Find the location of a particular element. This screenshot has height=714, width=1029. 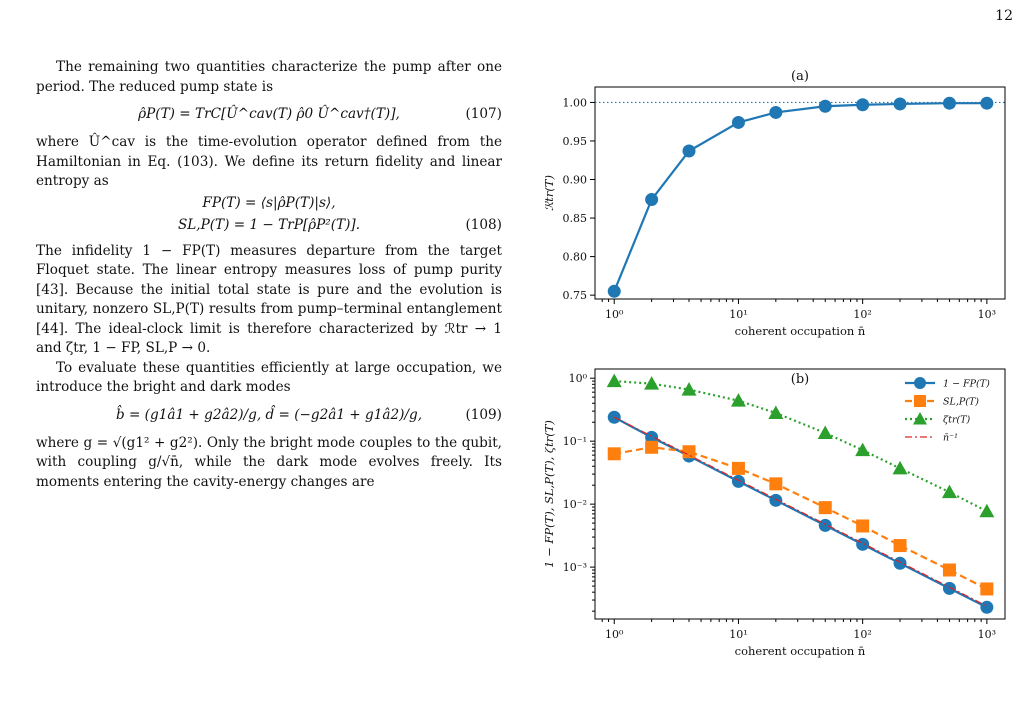

series-line-1 − FP(T) is located at coordinates (800, 512).